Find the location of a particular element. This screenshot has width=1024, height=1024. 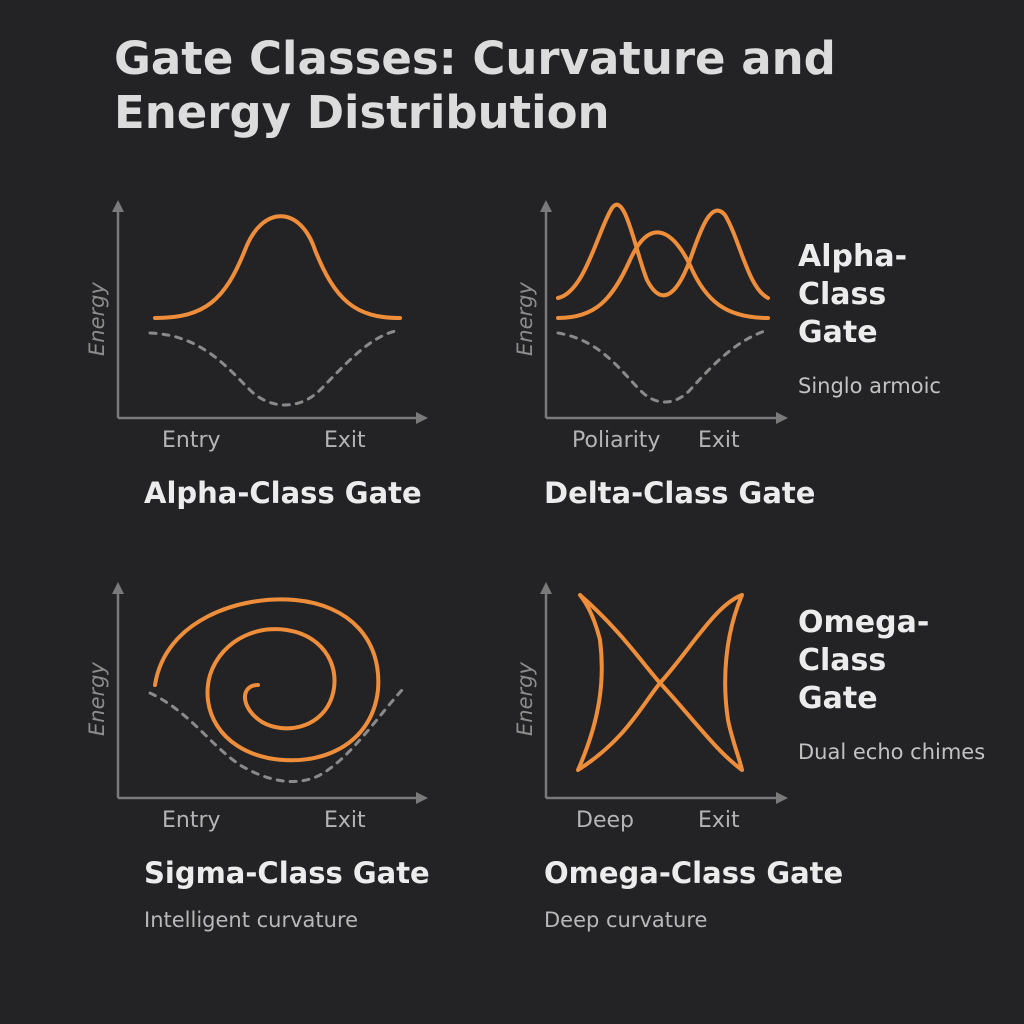

omega-y-label: Energy is located at coordinates (525, 699).